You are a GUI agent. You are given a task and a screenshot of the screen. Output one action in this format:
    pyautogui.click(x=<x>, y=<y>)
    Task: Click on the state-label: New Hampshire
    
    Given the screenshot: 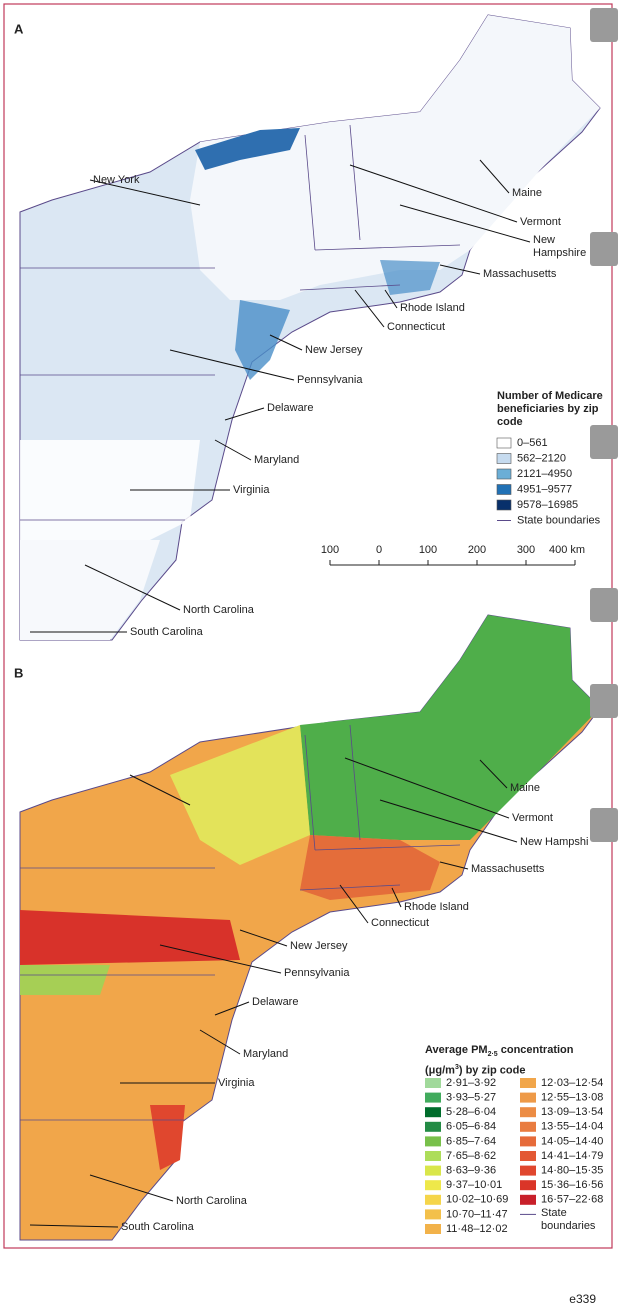 What is the action you would take?
    pyautogui.click(x=560, y=246)
    